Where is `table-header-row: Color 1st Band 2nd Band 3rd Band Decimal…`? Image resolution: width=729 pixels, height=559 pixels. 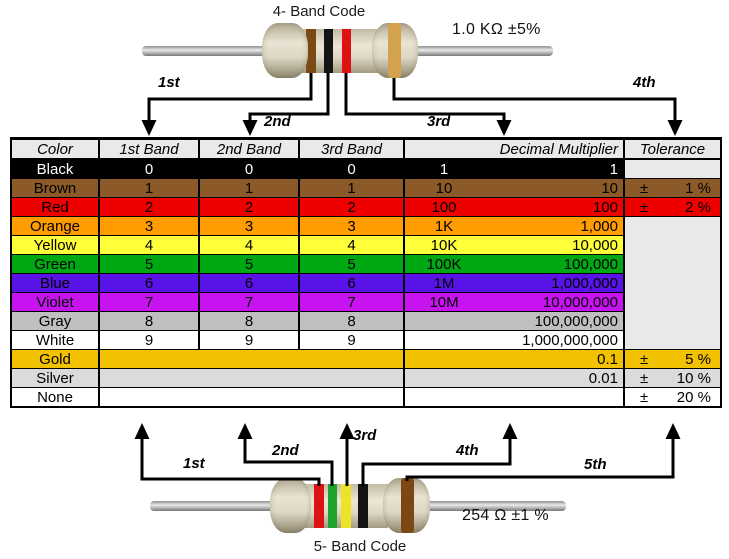 table-header-row: Color 1st Band 2nd Band 3rd Band Decimal… is located at coordinates (366, 148).